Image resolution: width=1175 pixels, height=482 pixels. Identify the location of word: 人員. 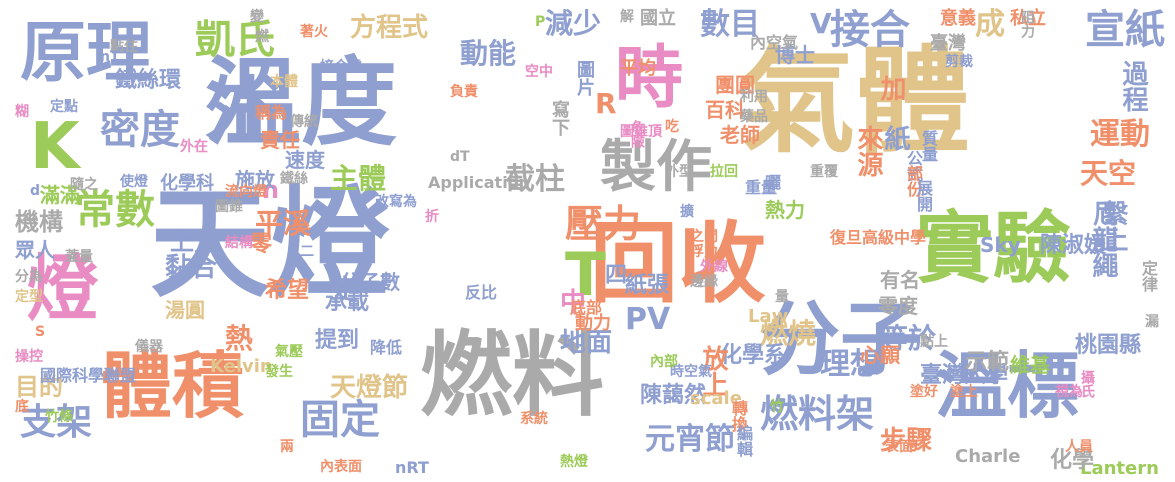
(1079, 447).